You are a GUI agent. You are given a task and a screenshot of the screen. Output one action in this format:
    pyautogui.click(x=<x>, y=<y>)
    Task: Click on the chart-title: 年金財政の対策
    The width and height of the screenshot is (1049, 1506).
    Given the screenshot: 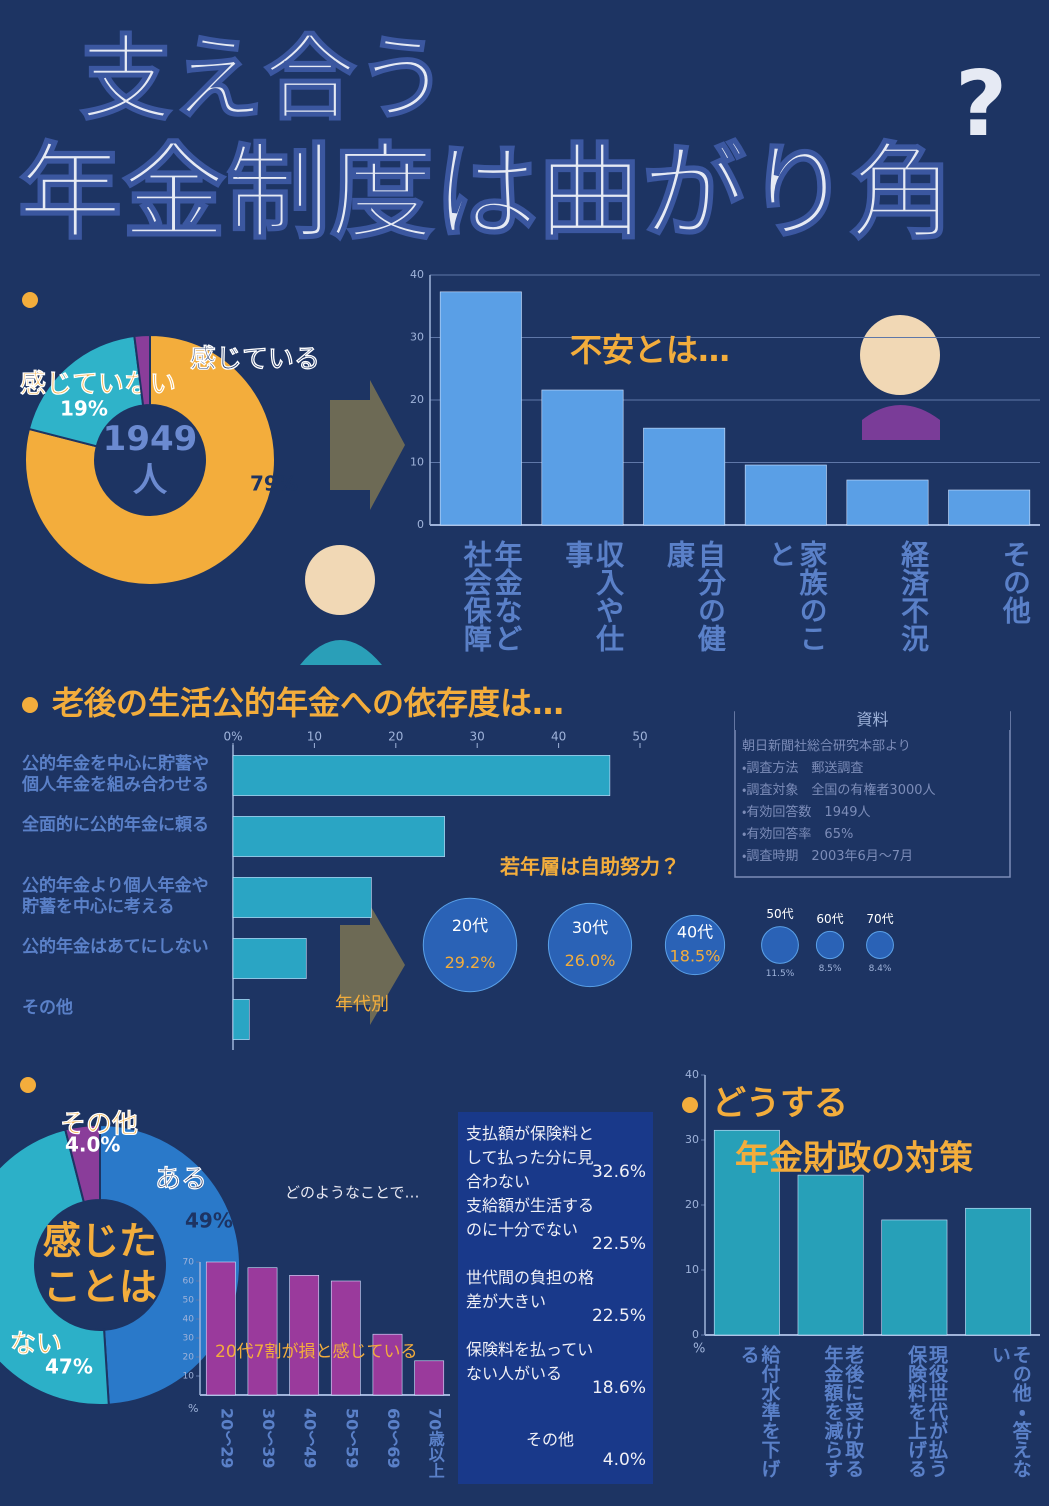 What is the action you would take?
    pyautogui.click(x=854, y=1159)
    